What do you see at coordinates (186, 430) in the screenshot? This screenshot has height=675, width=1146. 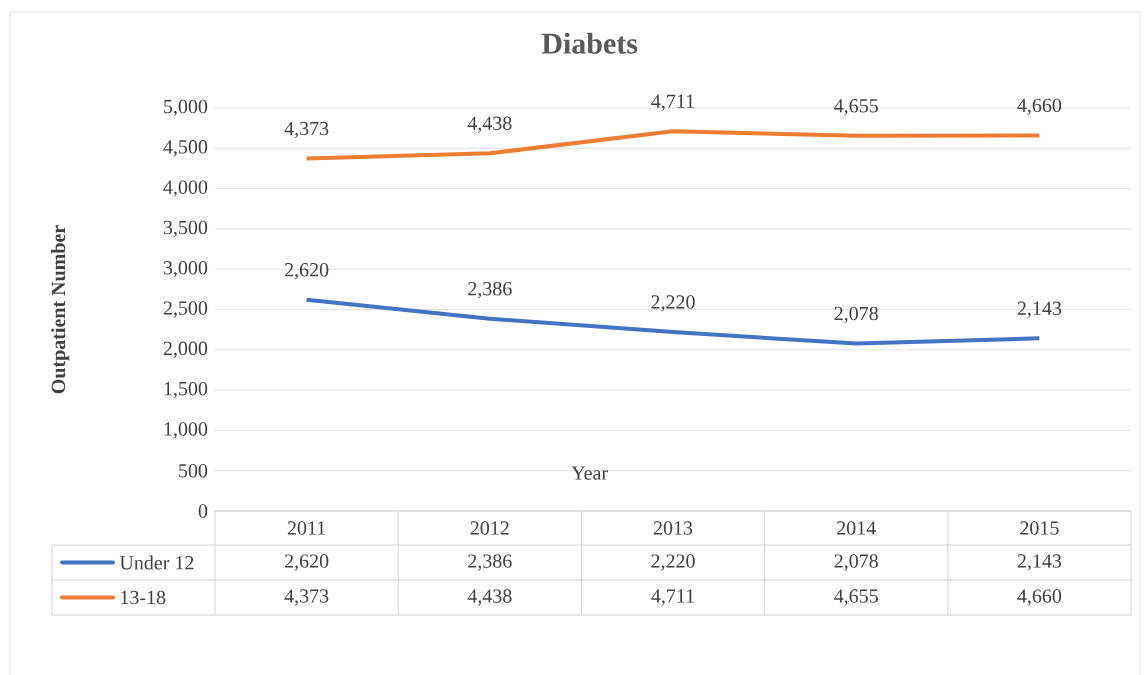 I see `y-tick-label: 1,000` at bounding box center [186, 430].